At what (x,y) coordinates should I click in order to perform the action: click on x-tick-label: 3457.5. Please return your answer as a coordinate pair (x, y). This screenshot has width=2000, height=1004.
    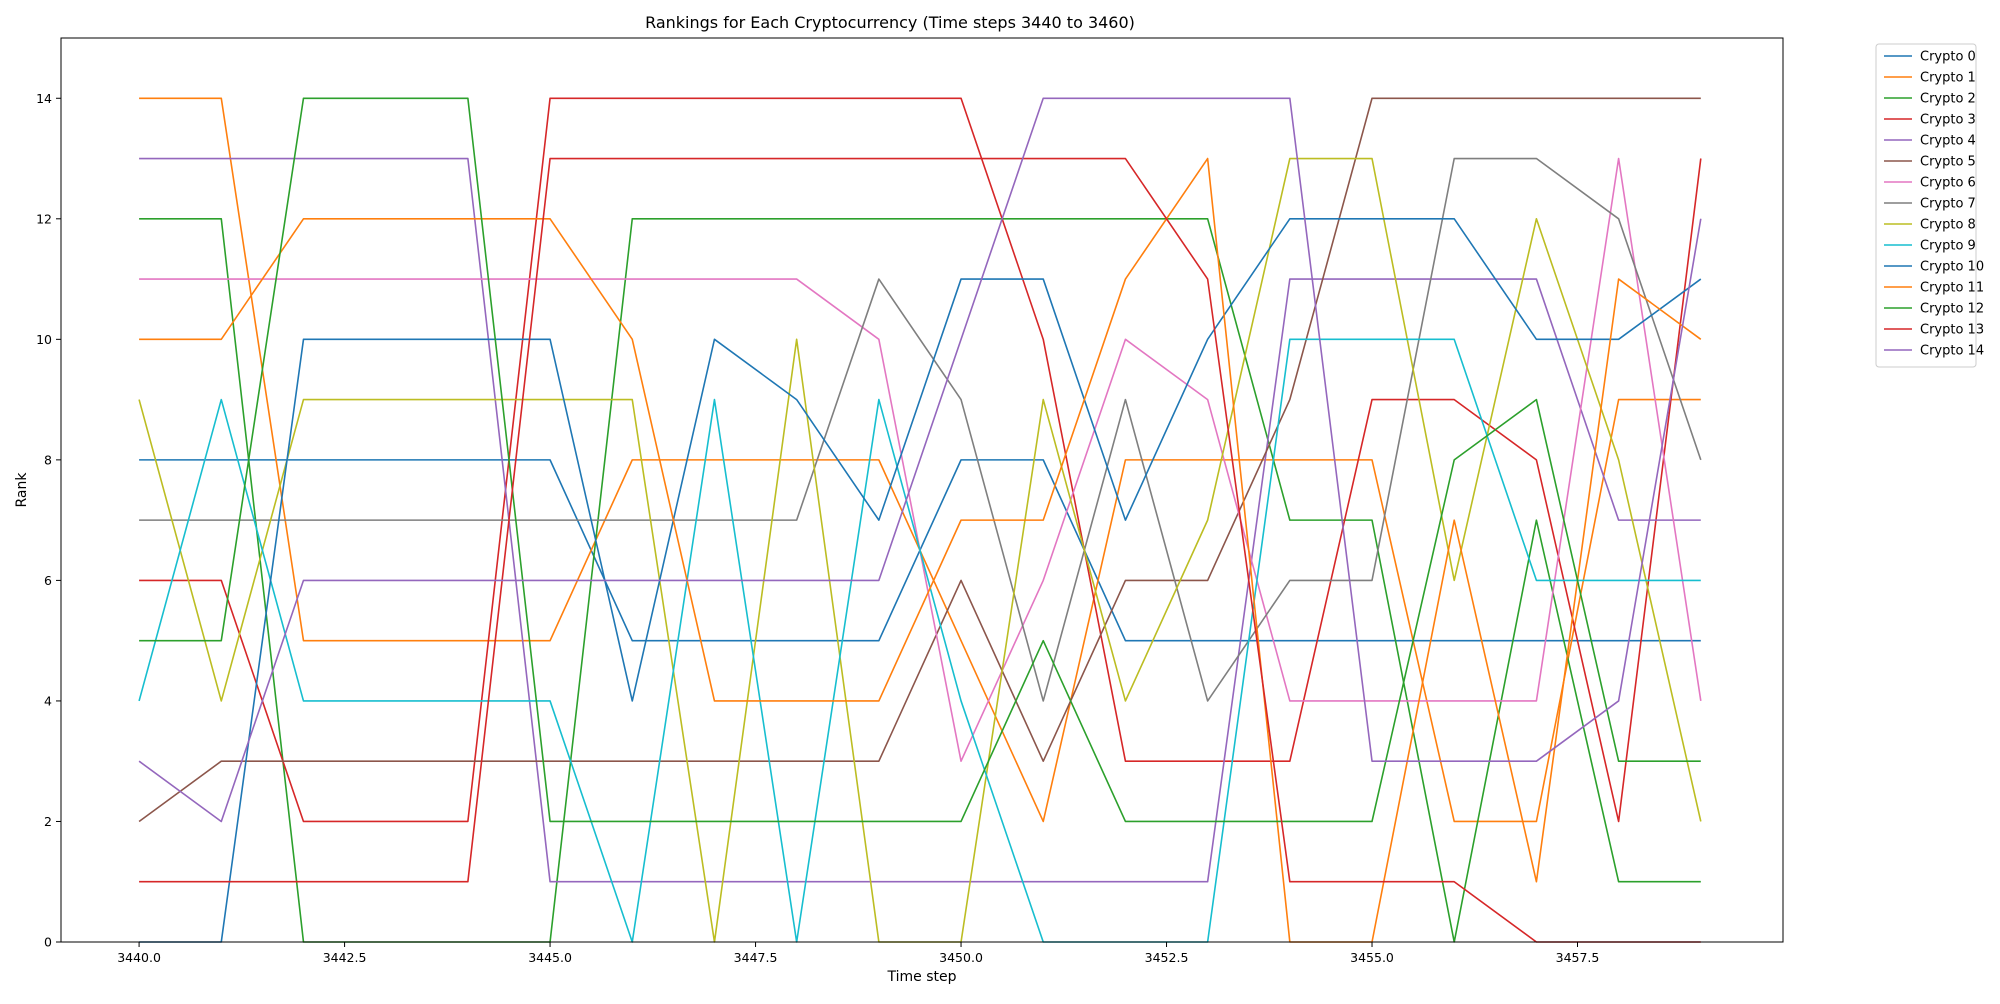
    Looking at the image, I should click on (1578, 957).